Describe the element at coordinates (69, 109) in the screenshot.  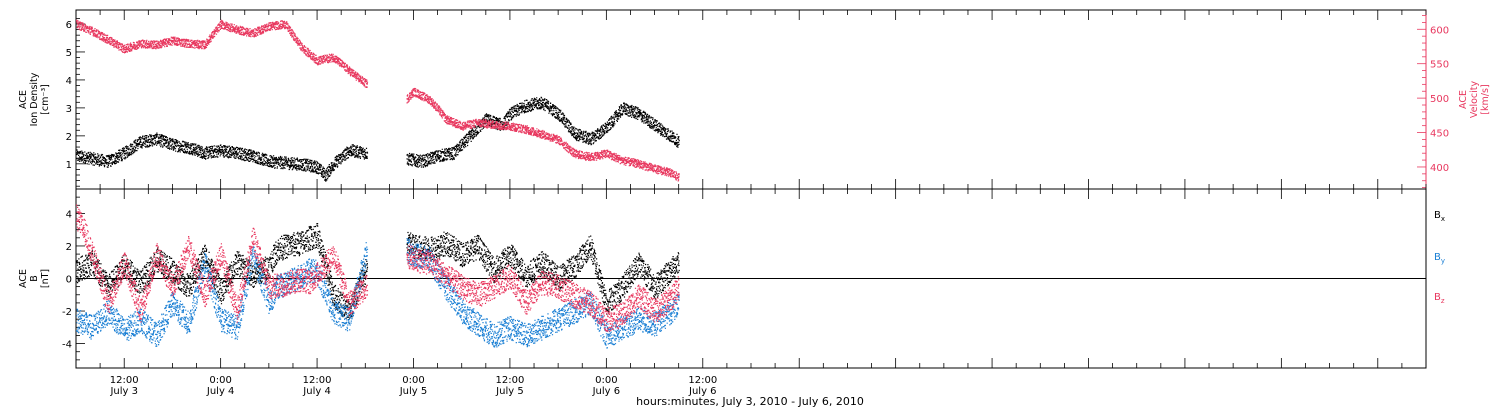
I see `density-tick-label: 3` at that location.